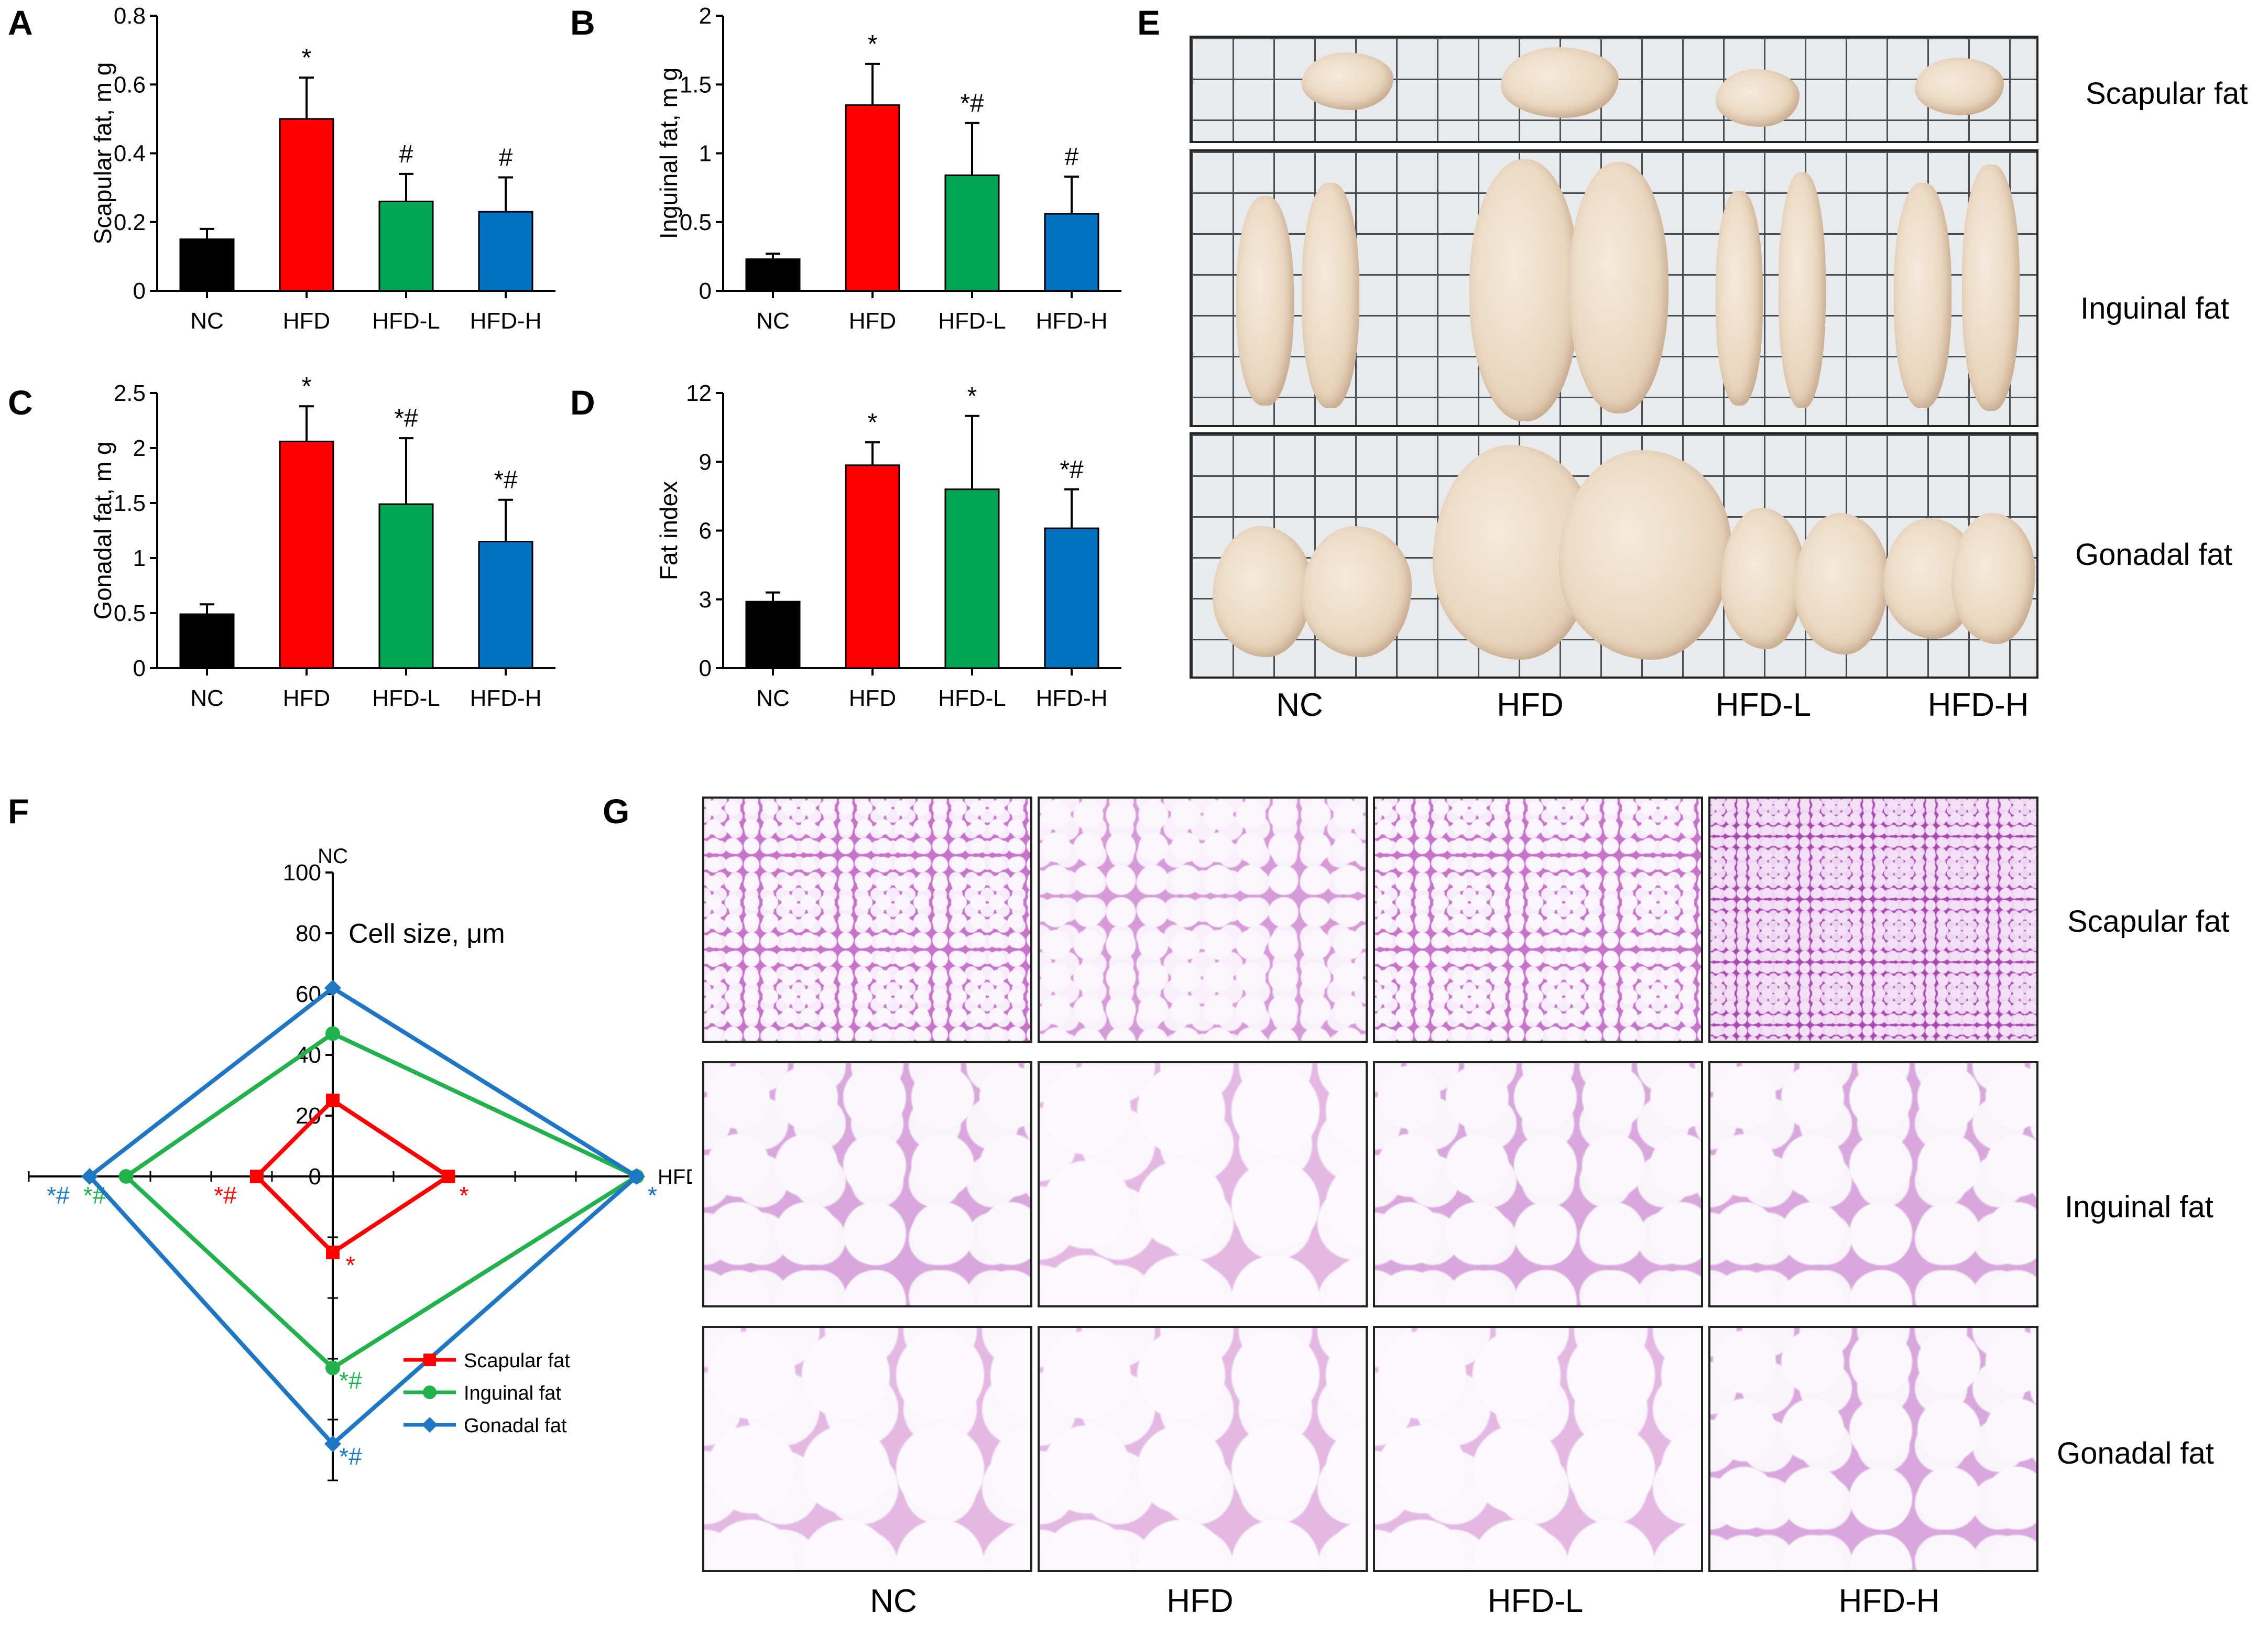  What do you see at coordinates (582, 22) in the screenshot?
I see `panel-label-b: B` at bounding box center [582, 22].